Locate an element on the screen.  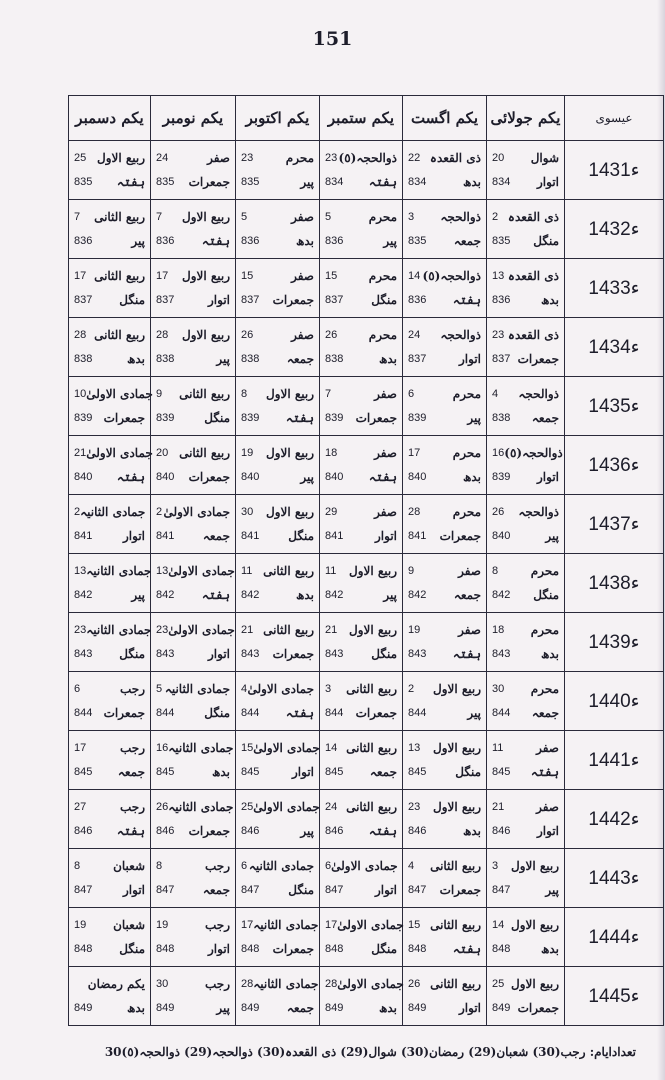
hijri-month: جمادی الاولیٰ is located at coordinates (280, 689).